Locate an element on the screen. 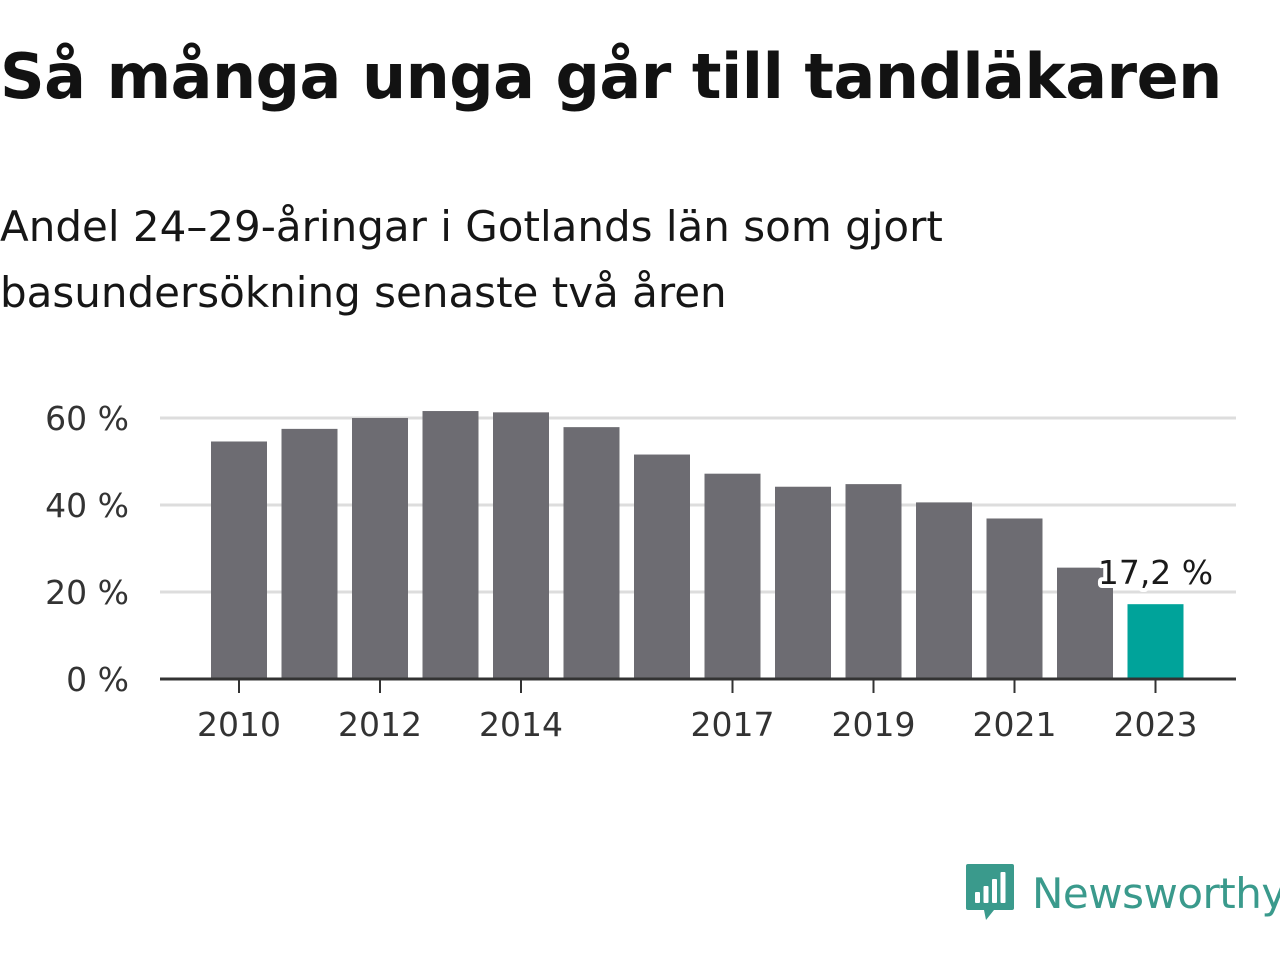  x-tick-label: 2014 is located at coordinates (521, 724).